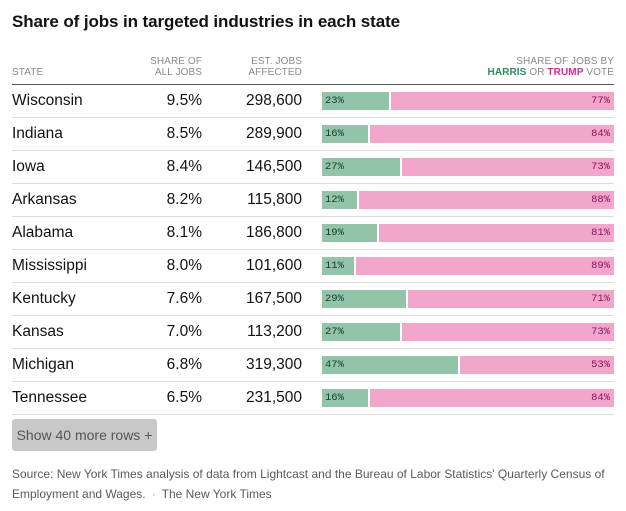 The width and height of the screenshot is (626, 511). What do you see at coordinates (184, 298) in the screenshot?
I see `share-of-jobs: 7.6%` at bounding box center [184, 298].